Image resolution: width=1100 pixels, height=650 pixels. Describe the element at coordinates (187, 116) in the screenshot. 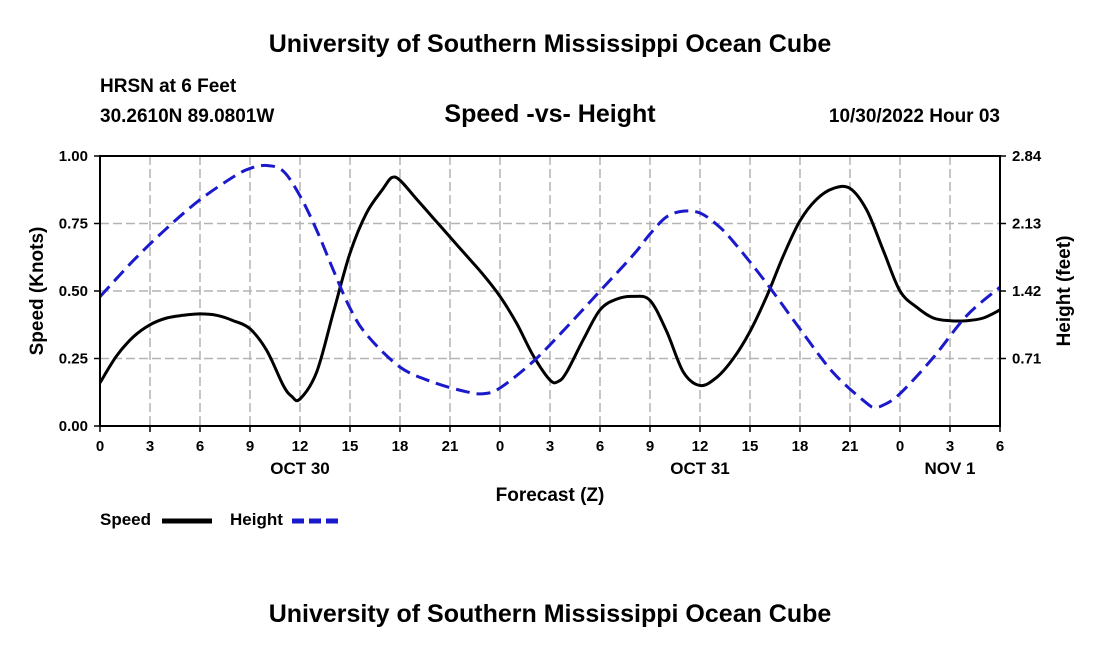

I see `station-coordinates: 30.2610N 89.0801W` at that location.